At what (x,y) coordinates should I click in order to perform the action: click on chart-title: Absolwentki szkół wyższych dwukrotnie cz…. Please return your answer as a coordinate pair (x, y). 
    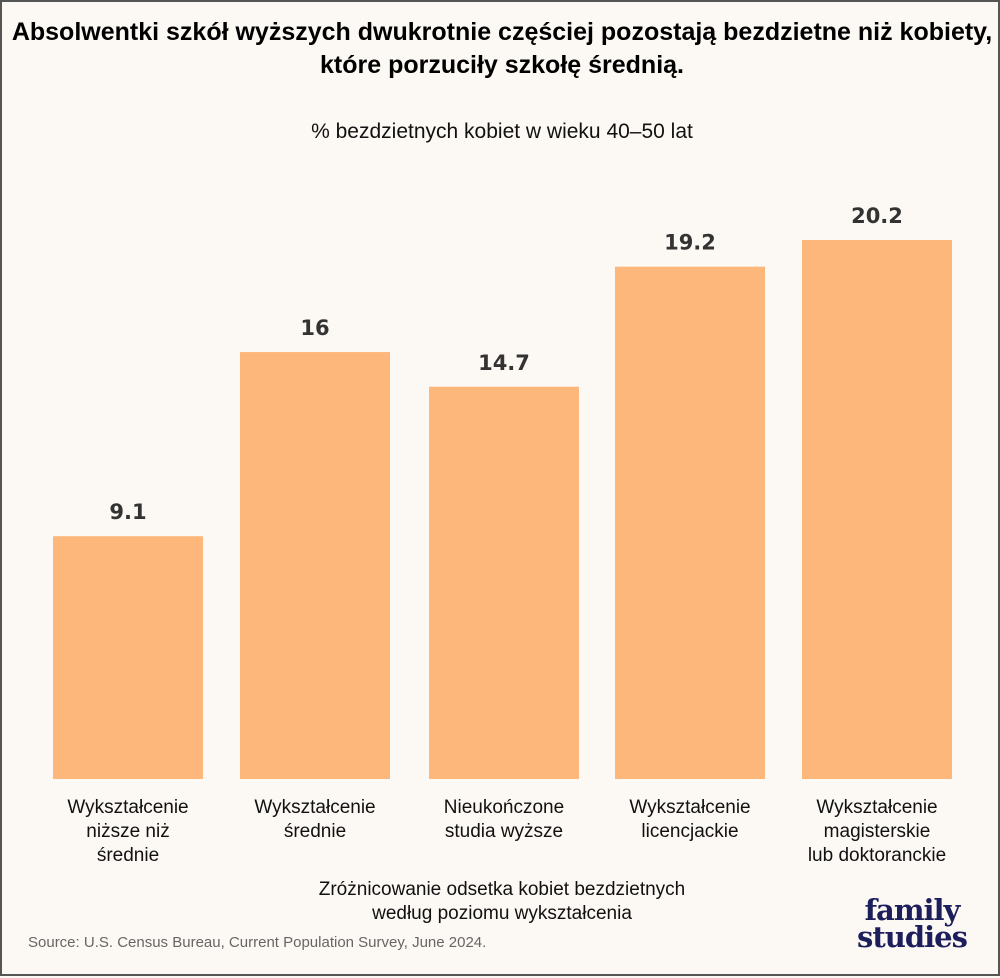
    Looking at the image, I should click on (502, 48).